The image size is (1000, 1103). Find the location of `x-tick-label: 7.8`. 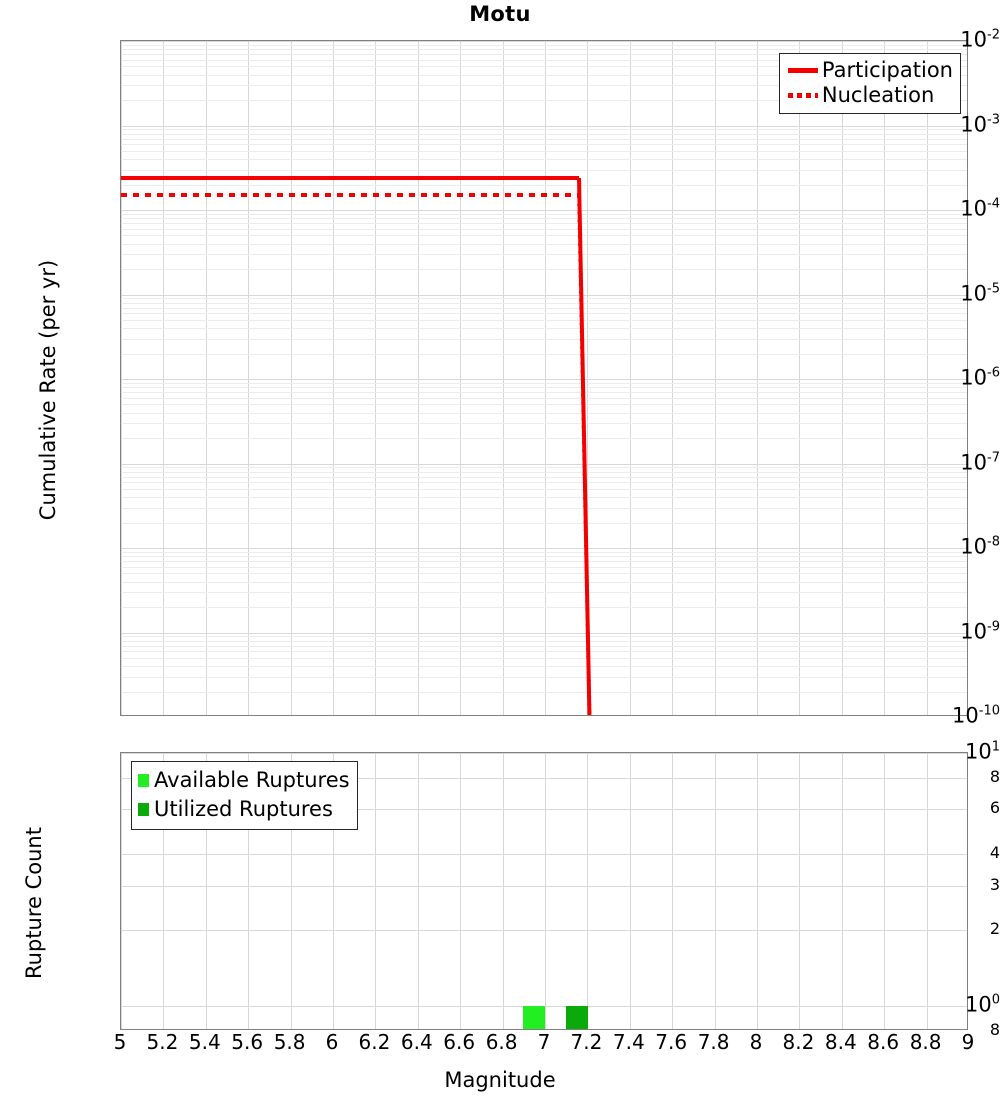

x-tick-label: 7.8 is located at coordinates (713, 1042).